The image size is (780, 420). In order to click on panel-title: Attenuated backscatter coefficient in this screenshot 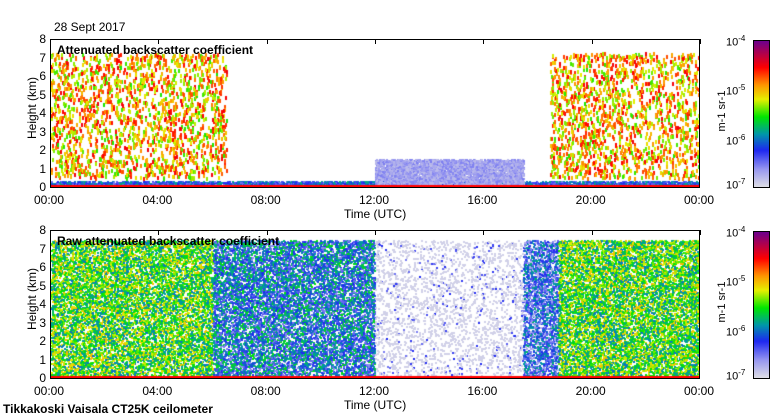, I will do `click(155, 50)`.